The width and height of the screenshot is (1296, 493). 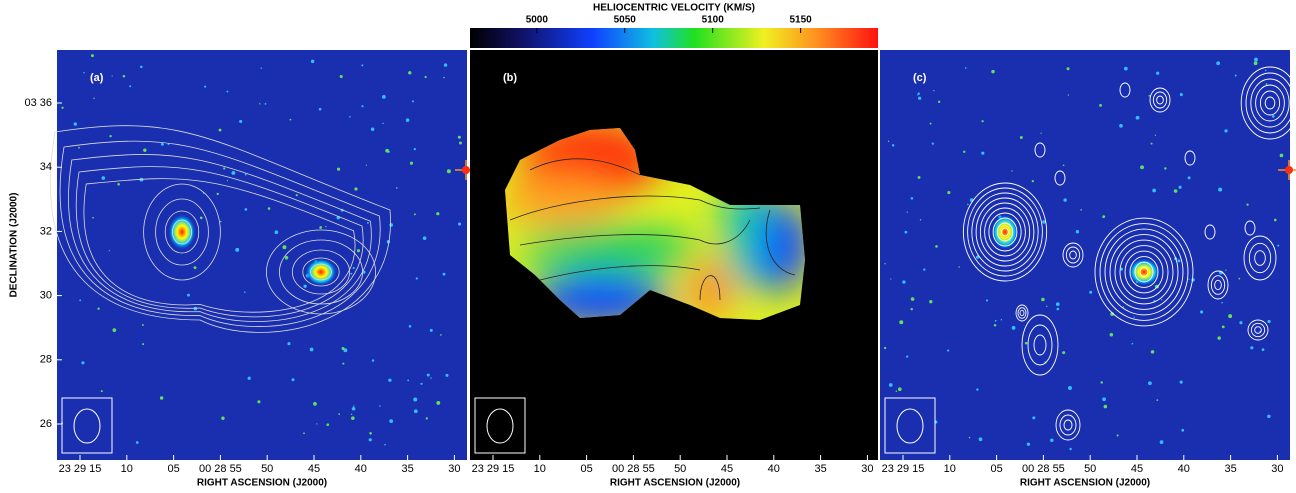 What do you see at coordinates (727, 469) in the screenshot?
I see `x-tick-label: 45` at bounding box center [727, 469].